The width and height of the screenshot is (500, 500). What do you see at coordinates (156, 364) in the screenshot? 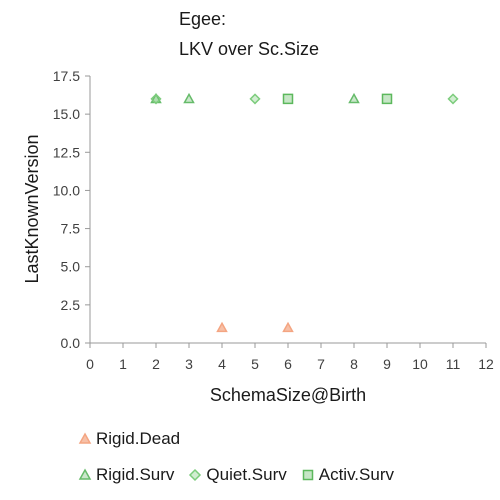
I see `x-tick-label: 2` at bounding box center [156, 364].